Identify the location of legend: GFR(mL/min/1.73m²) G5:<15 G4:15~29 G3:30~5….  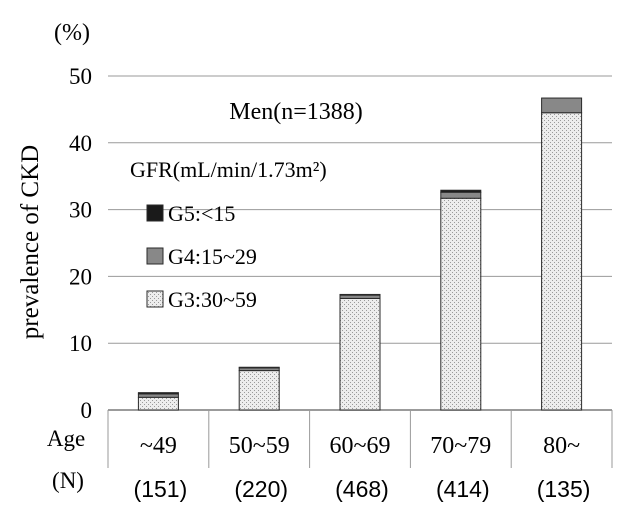
(228, 234).